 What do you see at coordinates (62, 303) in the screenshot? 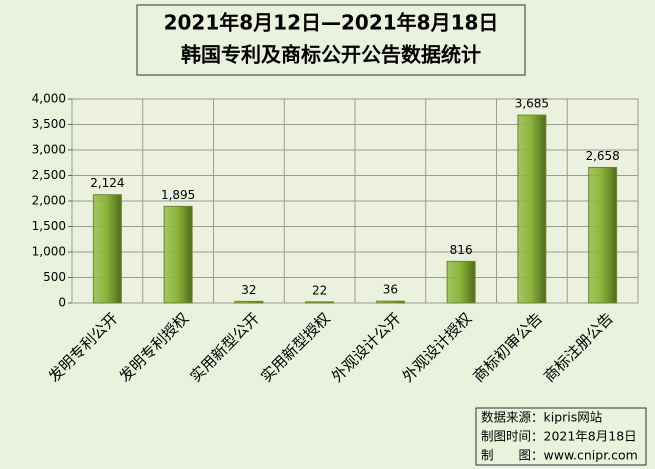
I see `y-tick-label: 0` at bounding box center [62, 303].